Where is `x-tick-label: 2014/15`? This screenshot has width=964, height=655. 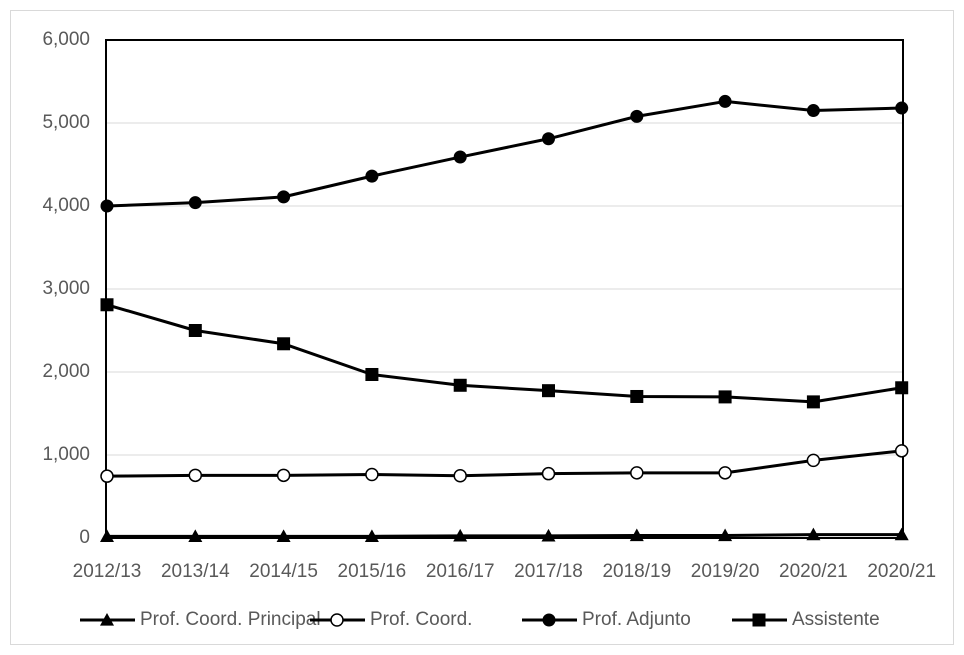 x-tick-label: 2014/15 is located at coordinates (283, 571).